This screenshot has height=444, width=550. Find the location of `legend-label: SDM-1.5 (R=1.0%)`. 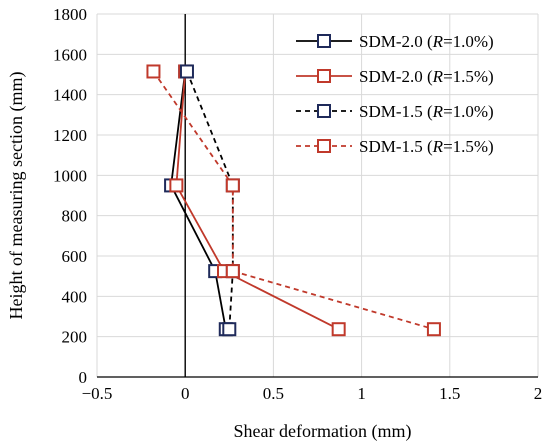

legend-label: SDM-1.5 (R=1.0%) is located at coordinates (426, 111).